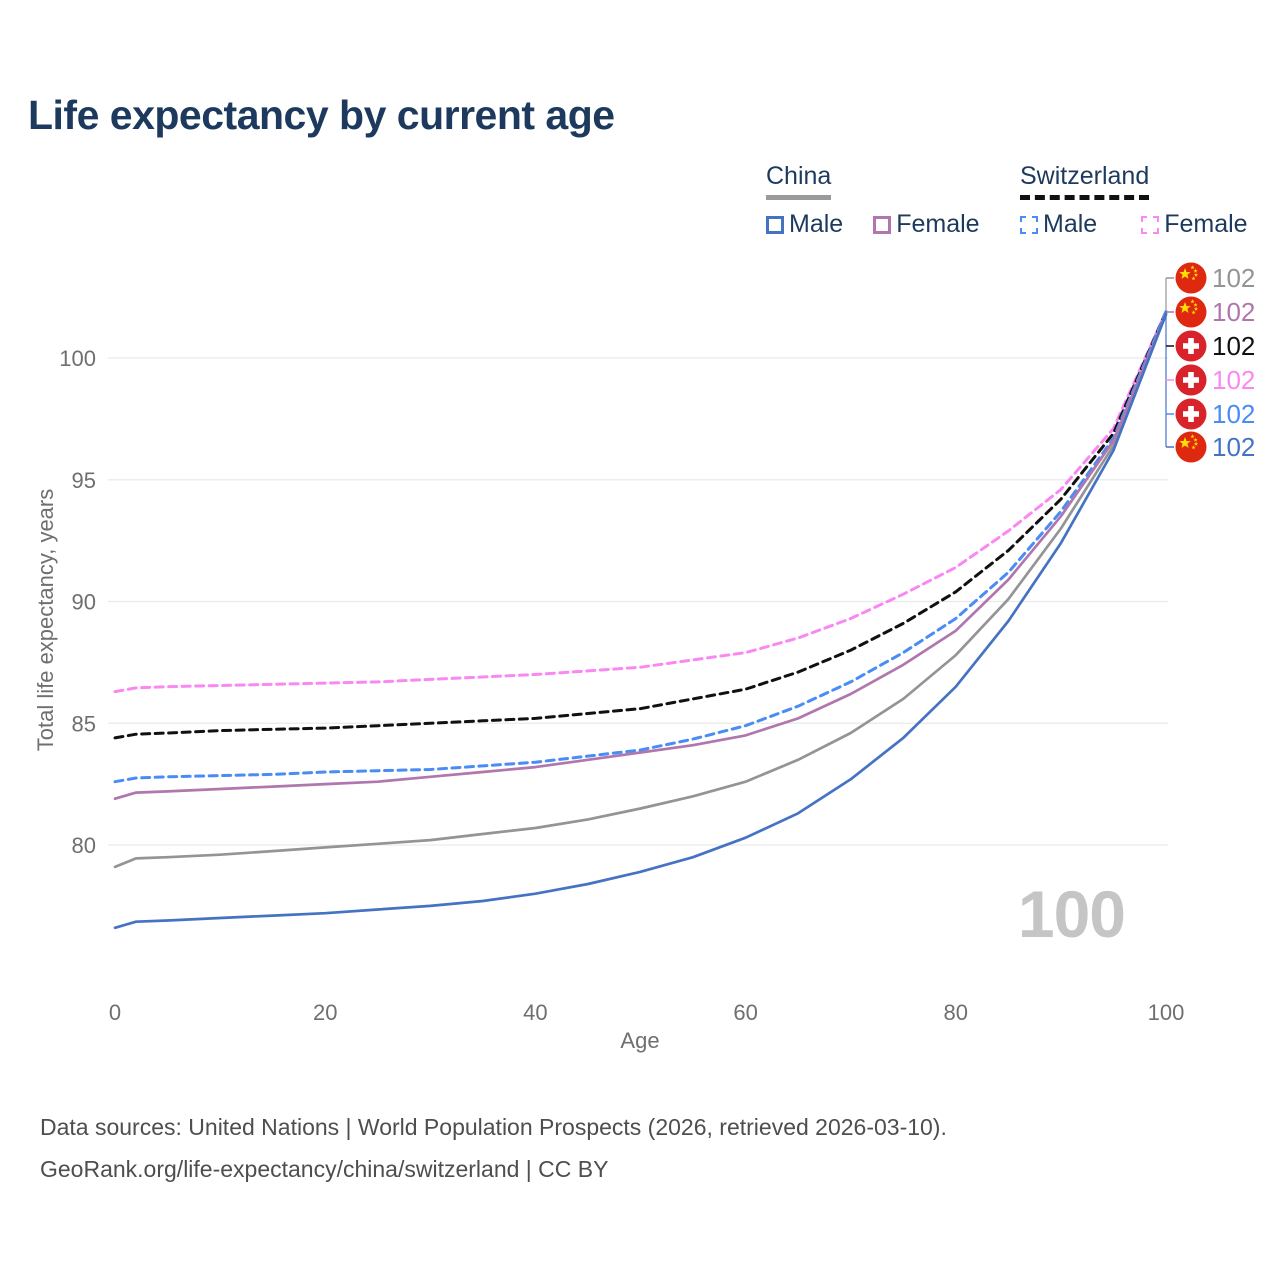 The image size is (1280, 1280). I want to click on legend: China Male Female Switzerland Male, so click(640, 207).